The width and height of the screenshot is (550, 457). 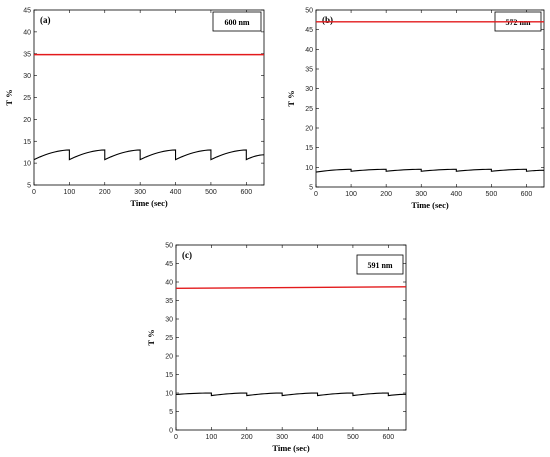 What do you see at coordinates (171, 431) in the screenshot?
I see `y-tick-label: 0` at bounding box center [171, 431].